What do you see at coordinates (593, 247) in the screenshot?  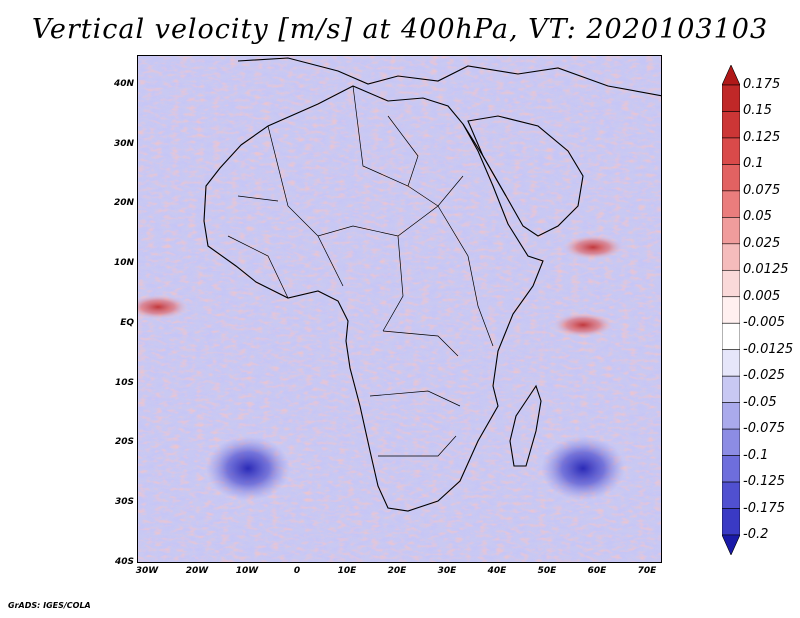 I see `ascent-near-10N-60E` at bounding box center [593, 247].